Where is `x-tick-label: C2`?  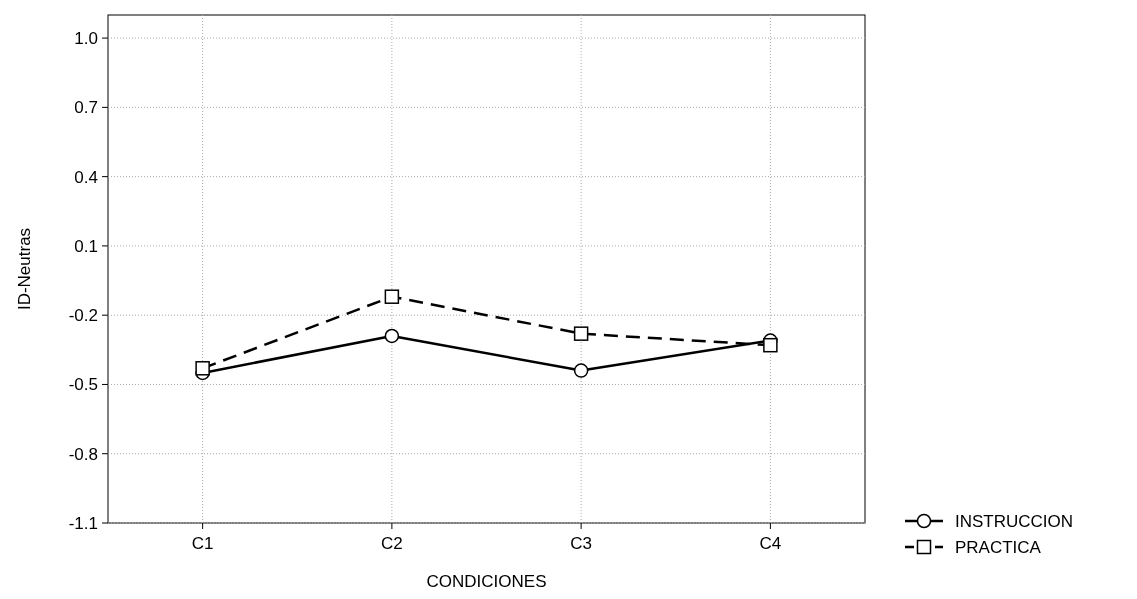
x-tick-label: C2 is located at coordinates (392, 543).